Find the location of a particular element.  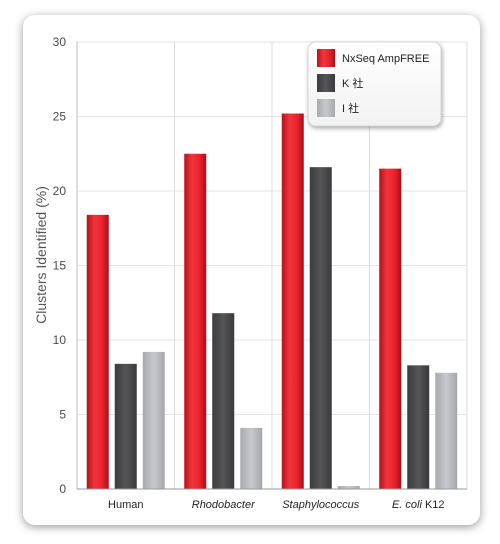

legend: NxSeq AmpFREE K 社 I 社 is located at coordinates (374, 84).